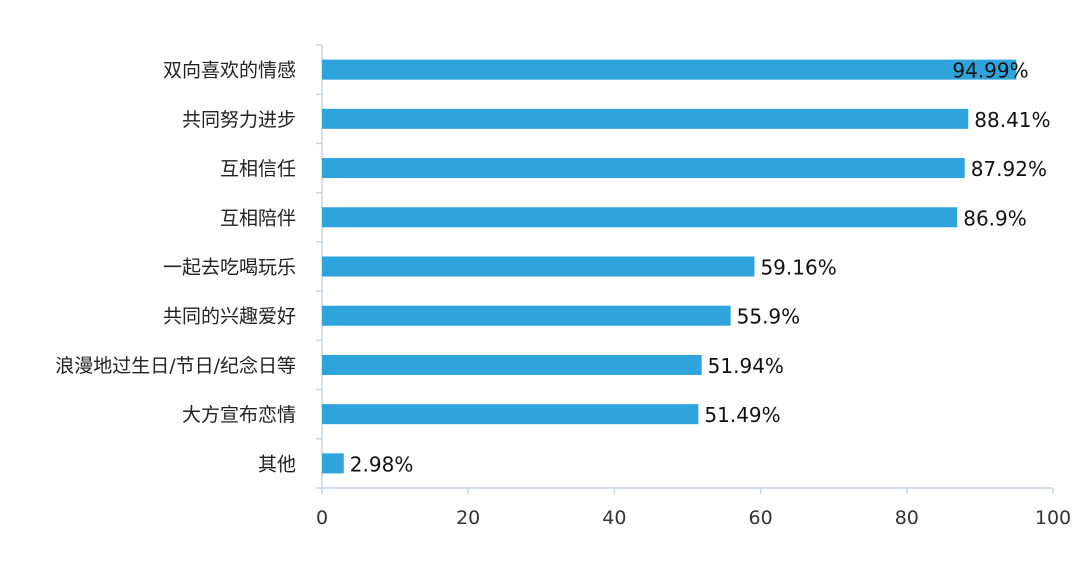 This screenshot has height=564, width=1080. What do you see at coordinates (746, 366) in the screenshot?
I see `value-label: 51.94%` at bounding box center [746, 366].